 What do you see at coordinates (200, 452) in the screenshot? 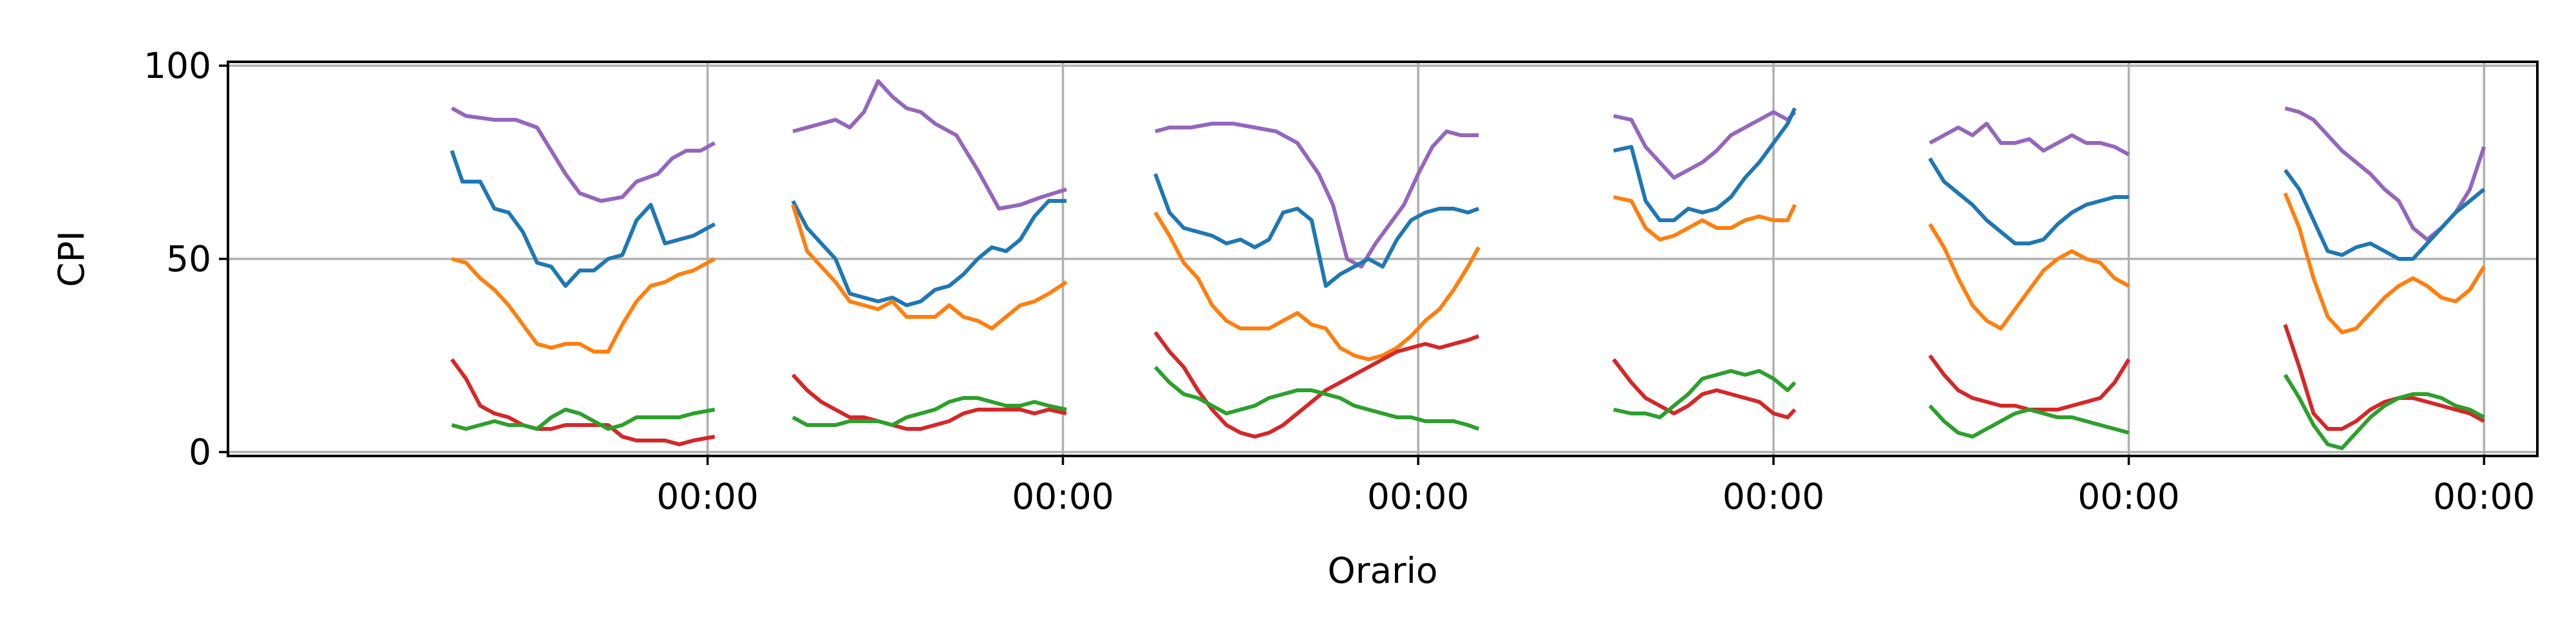
I see `y-tick-label: 0` at bounding box center [200, 452].